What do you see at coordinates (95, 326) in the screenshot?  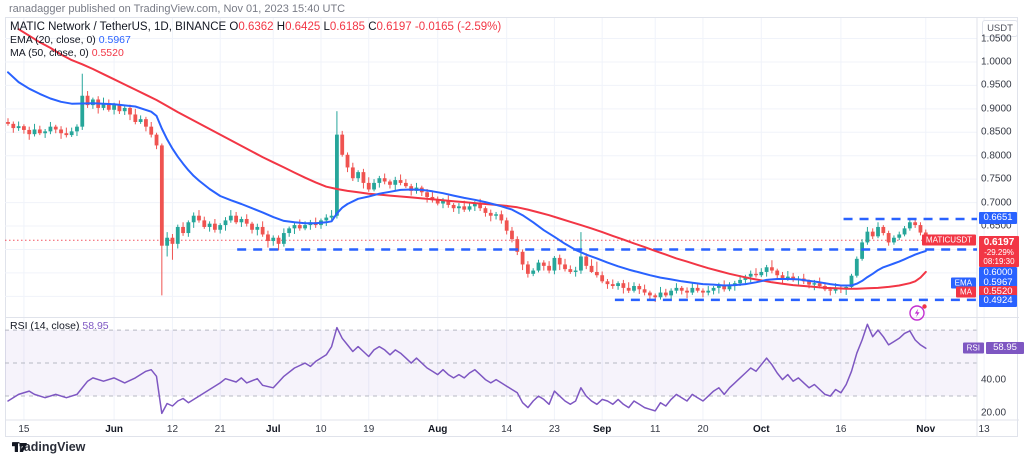 I see `rsi-value: 58.95` at bounding box center [95, 326].